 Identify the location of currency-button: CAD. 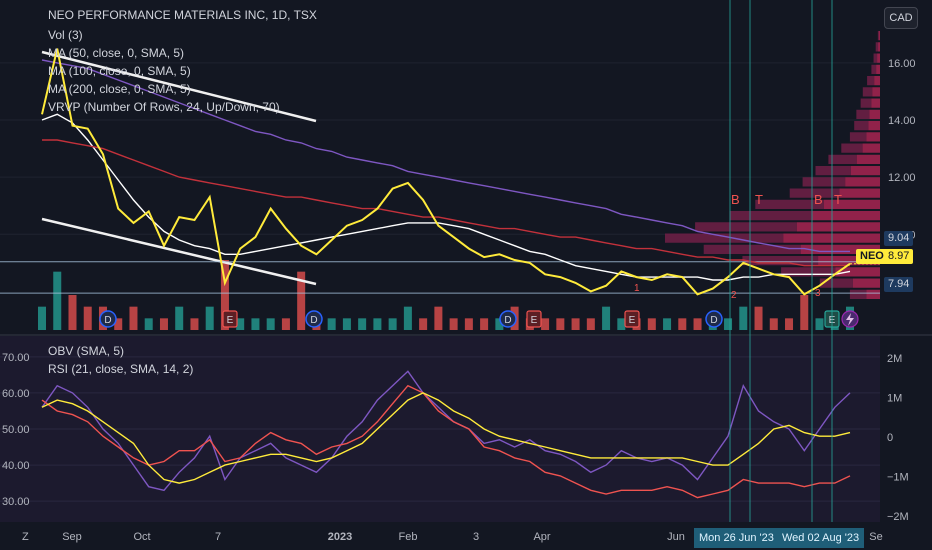
(901, 18).